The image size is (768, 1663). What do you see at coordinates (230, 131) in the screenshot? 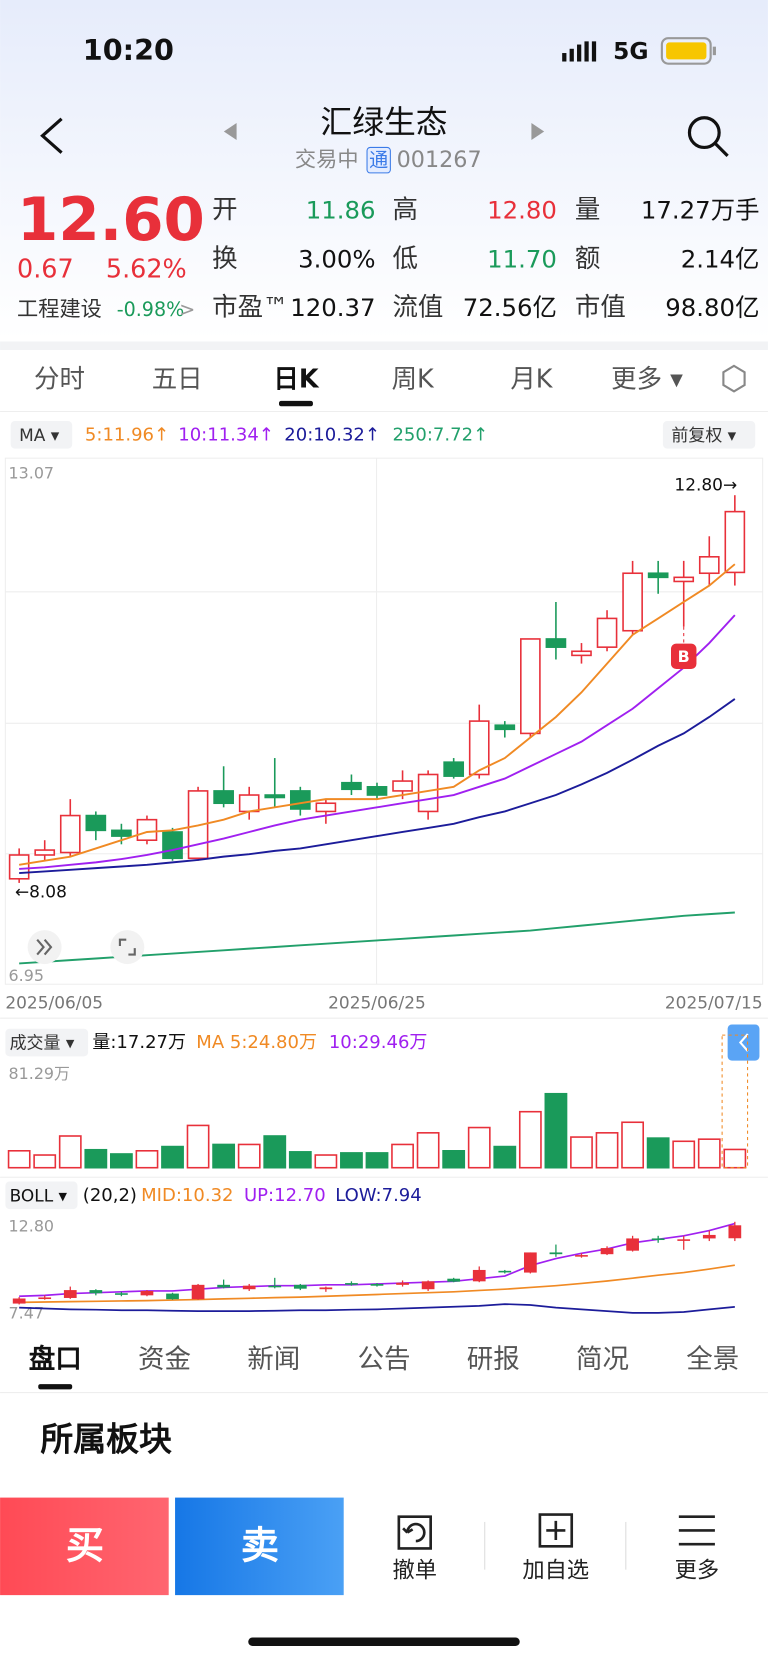
I see `prev-stock` at bounding box center [230, 131].